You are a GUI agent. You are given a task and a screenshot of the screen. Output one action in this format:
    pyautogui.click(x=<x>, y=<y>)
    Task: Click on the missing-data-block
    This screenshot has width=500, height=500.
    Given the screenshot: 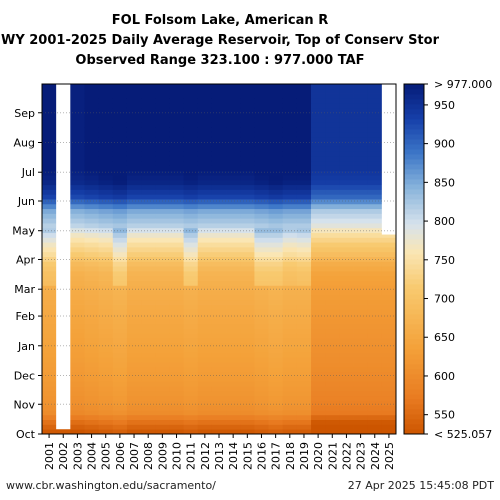 What is the action you would take?
    pyautogui.click(x=388, y=159)
    